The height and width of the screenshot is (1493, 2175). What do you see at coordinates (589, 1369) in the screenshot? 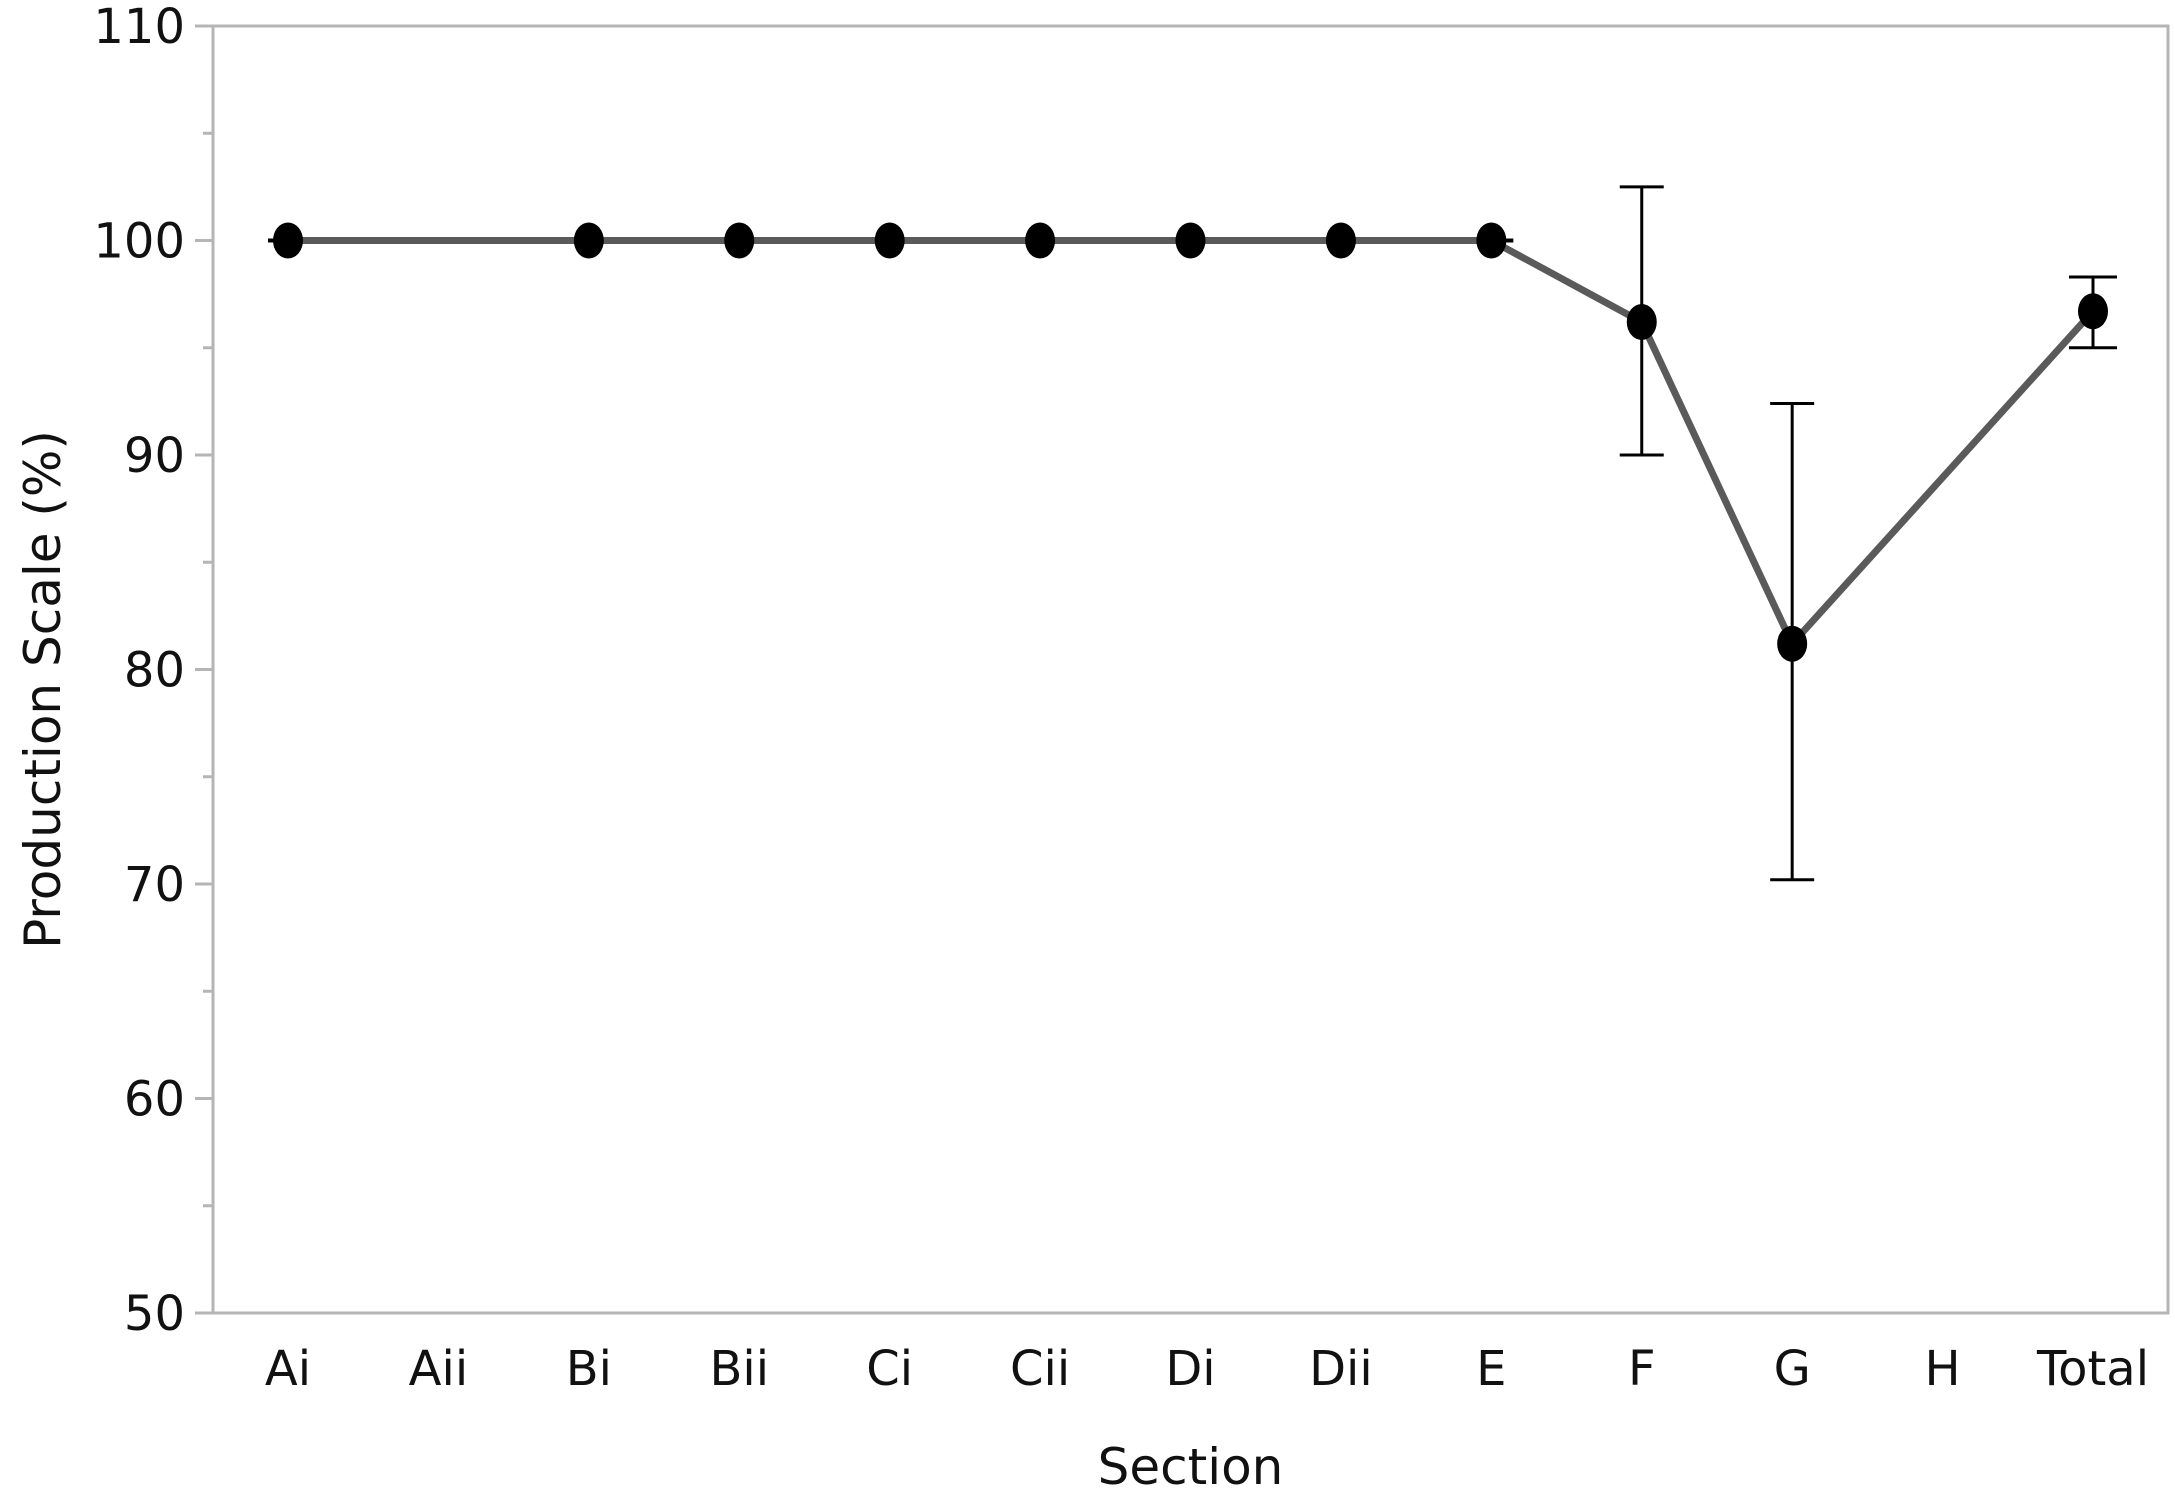
I see `x-tick-label: Bi` at bounding box center [589, 1369].